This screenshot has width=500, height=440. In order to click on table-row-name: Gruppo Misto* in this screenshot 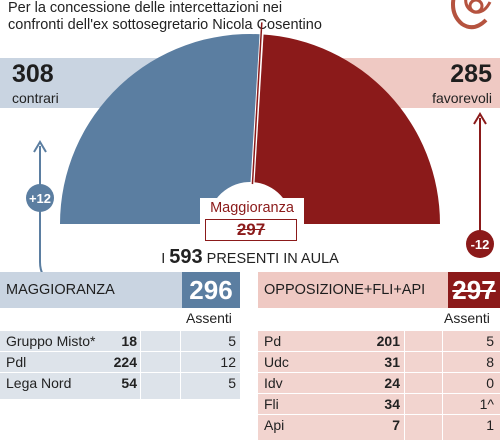, I will do `click(51, 341)`.